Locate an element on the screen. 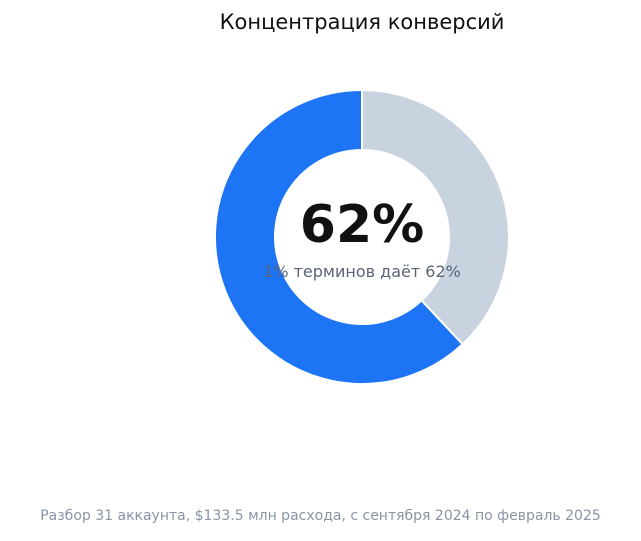 The width and height of the screenshot is (641, 541). center-caption-label: 1% терминов даёт 62% is located at coordinates (362, 271).